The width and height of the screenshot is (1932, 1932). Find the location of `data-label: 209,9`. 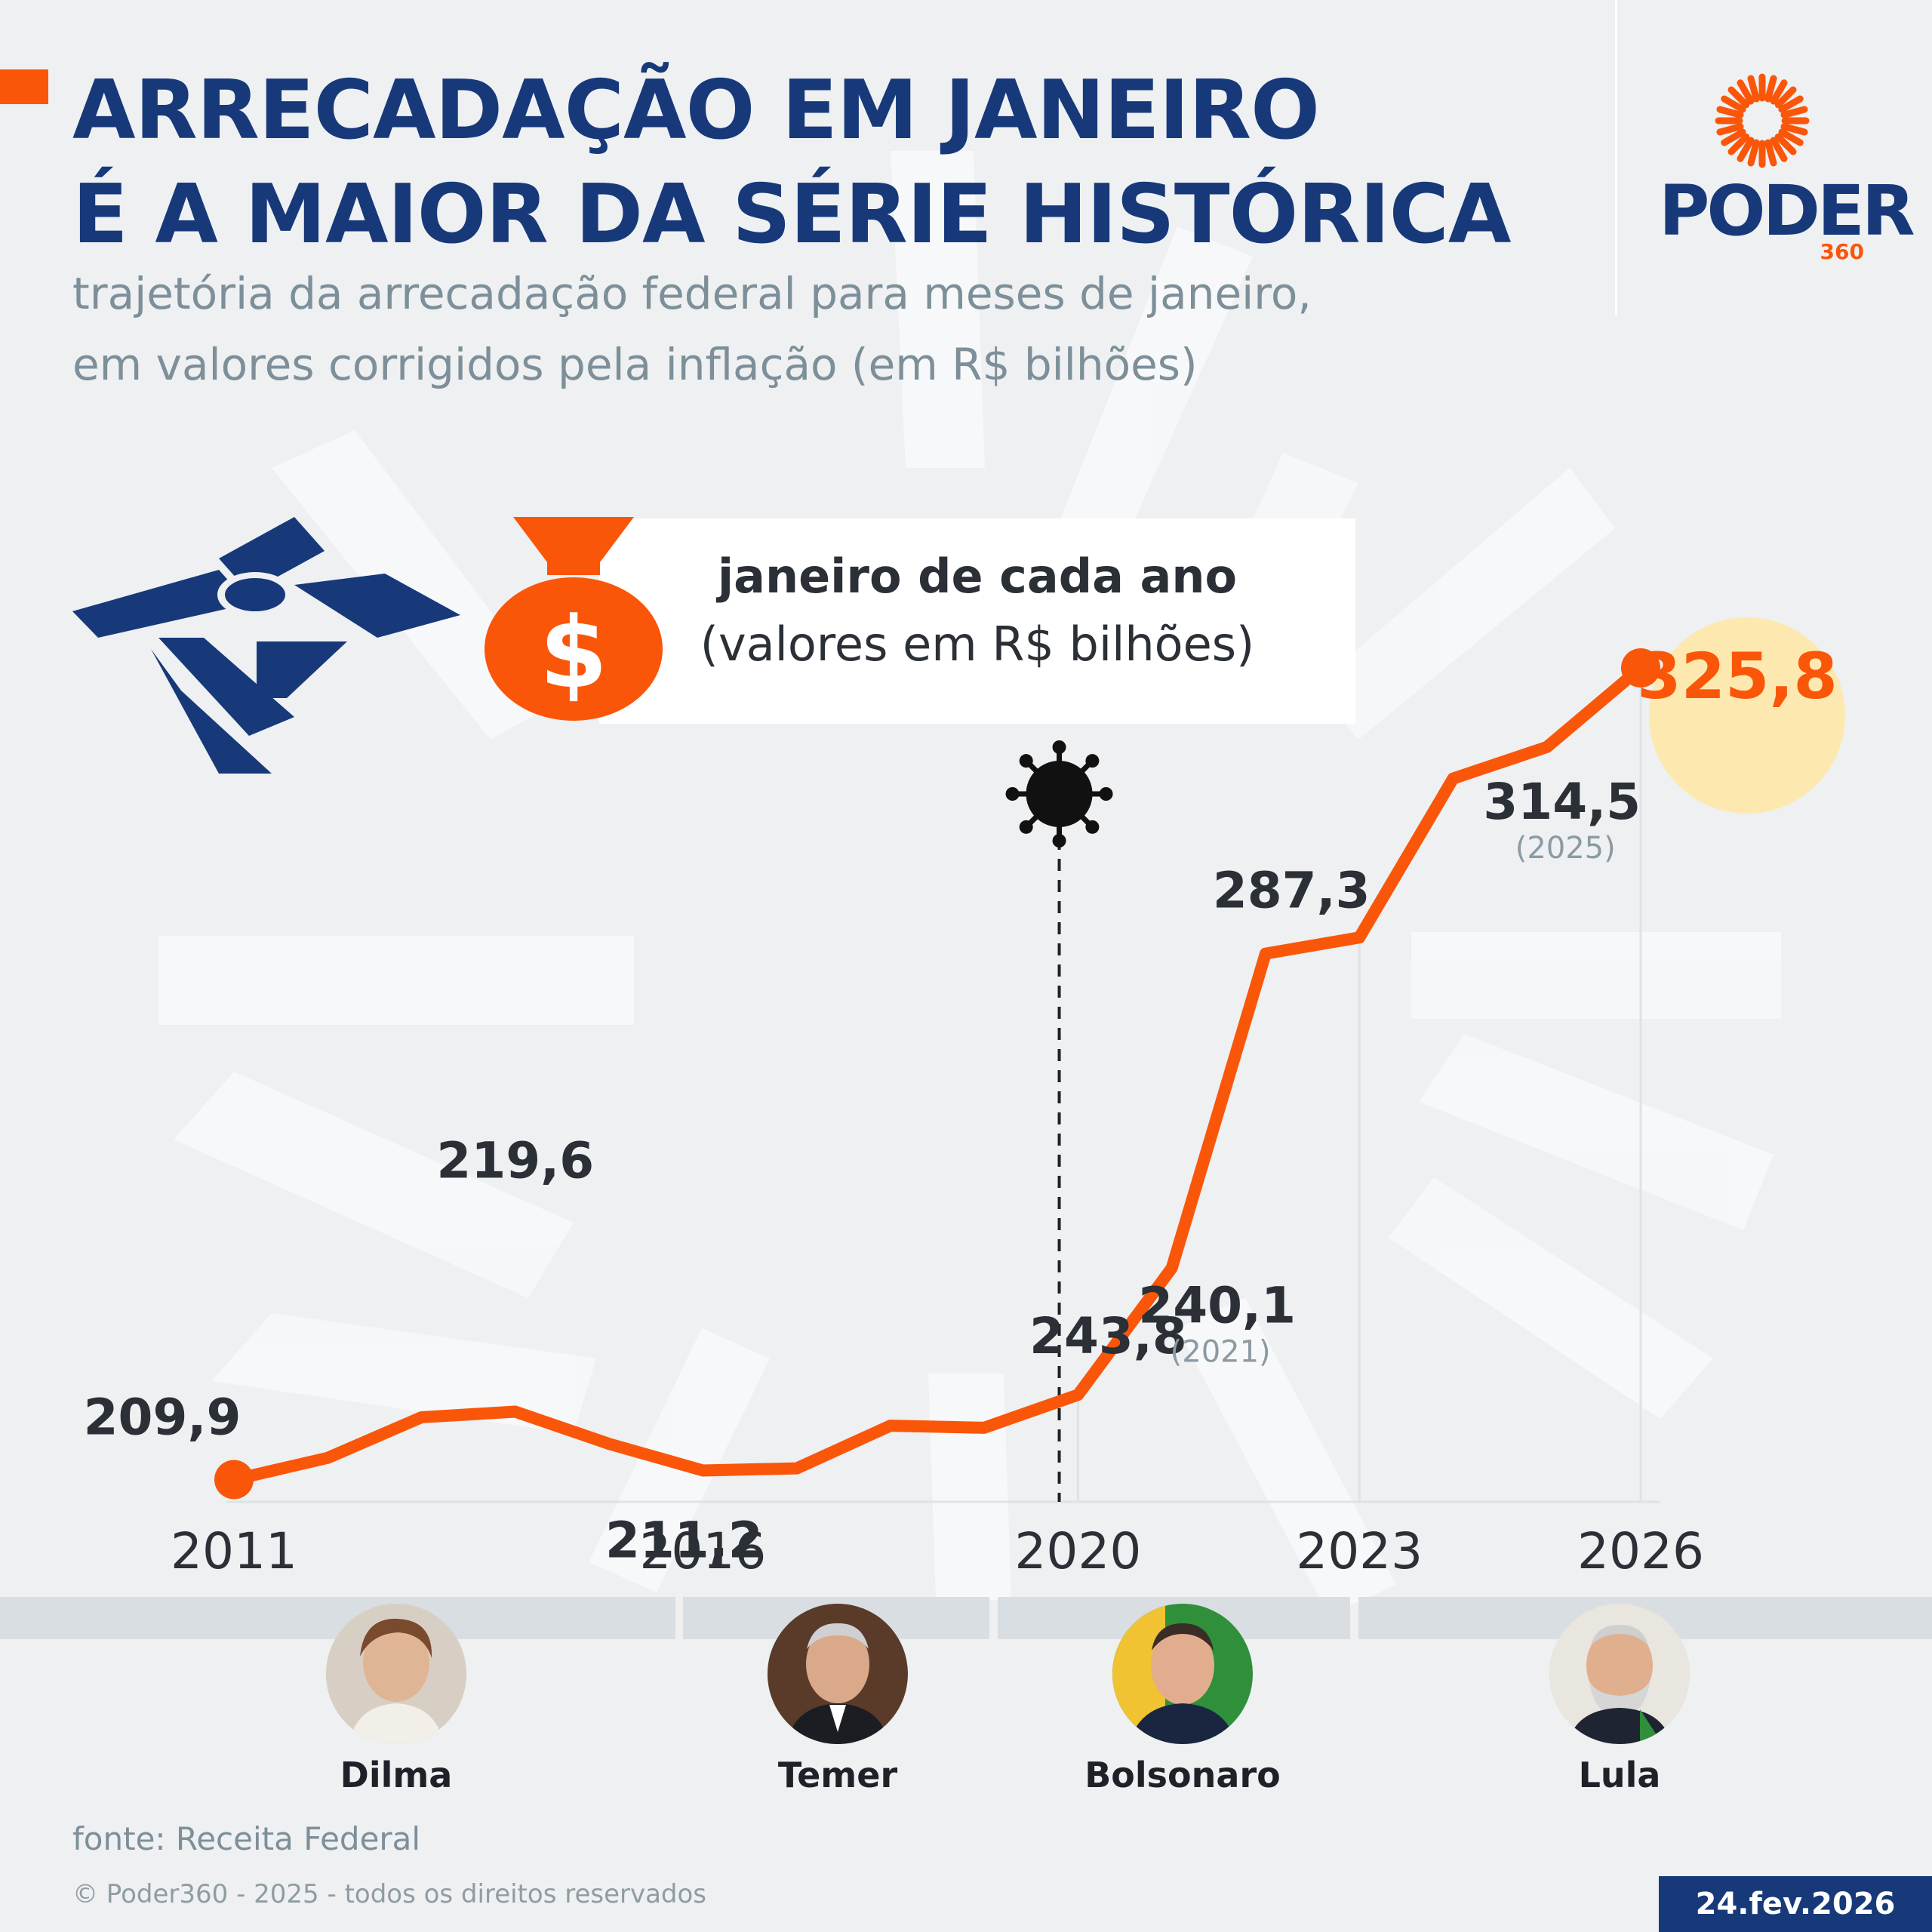

data-label: 209,9 is located at coordinates (163, 1418).